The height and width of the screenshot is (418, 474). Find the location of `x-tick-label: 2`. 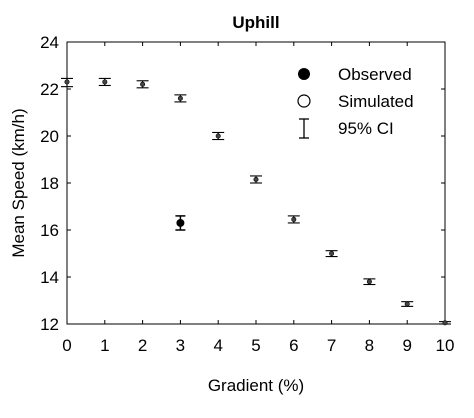

x-tick-label: 2 is located at coordinates (142, 345).